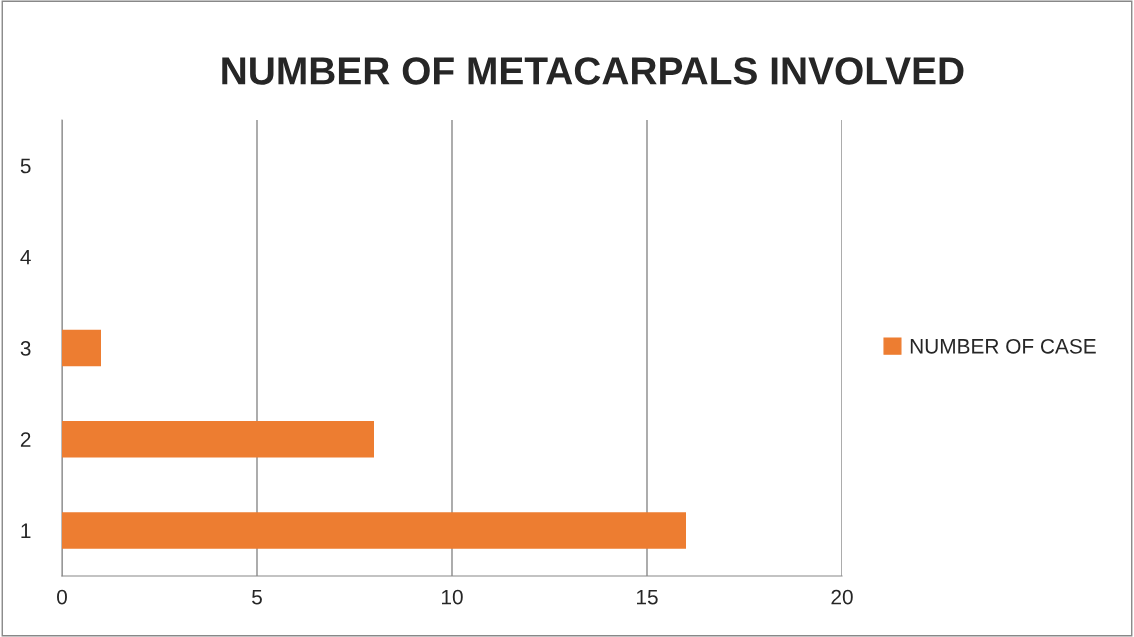 Image resolution: width=1134 pixels, height=637 pixels. Describe the element at coordinates (25, 439) in the screenshot. I see `y-tick-label: 2` at that location.